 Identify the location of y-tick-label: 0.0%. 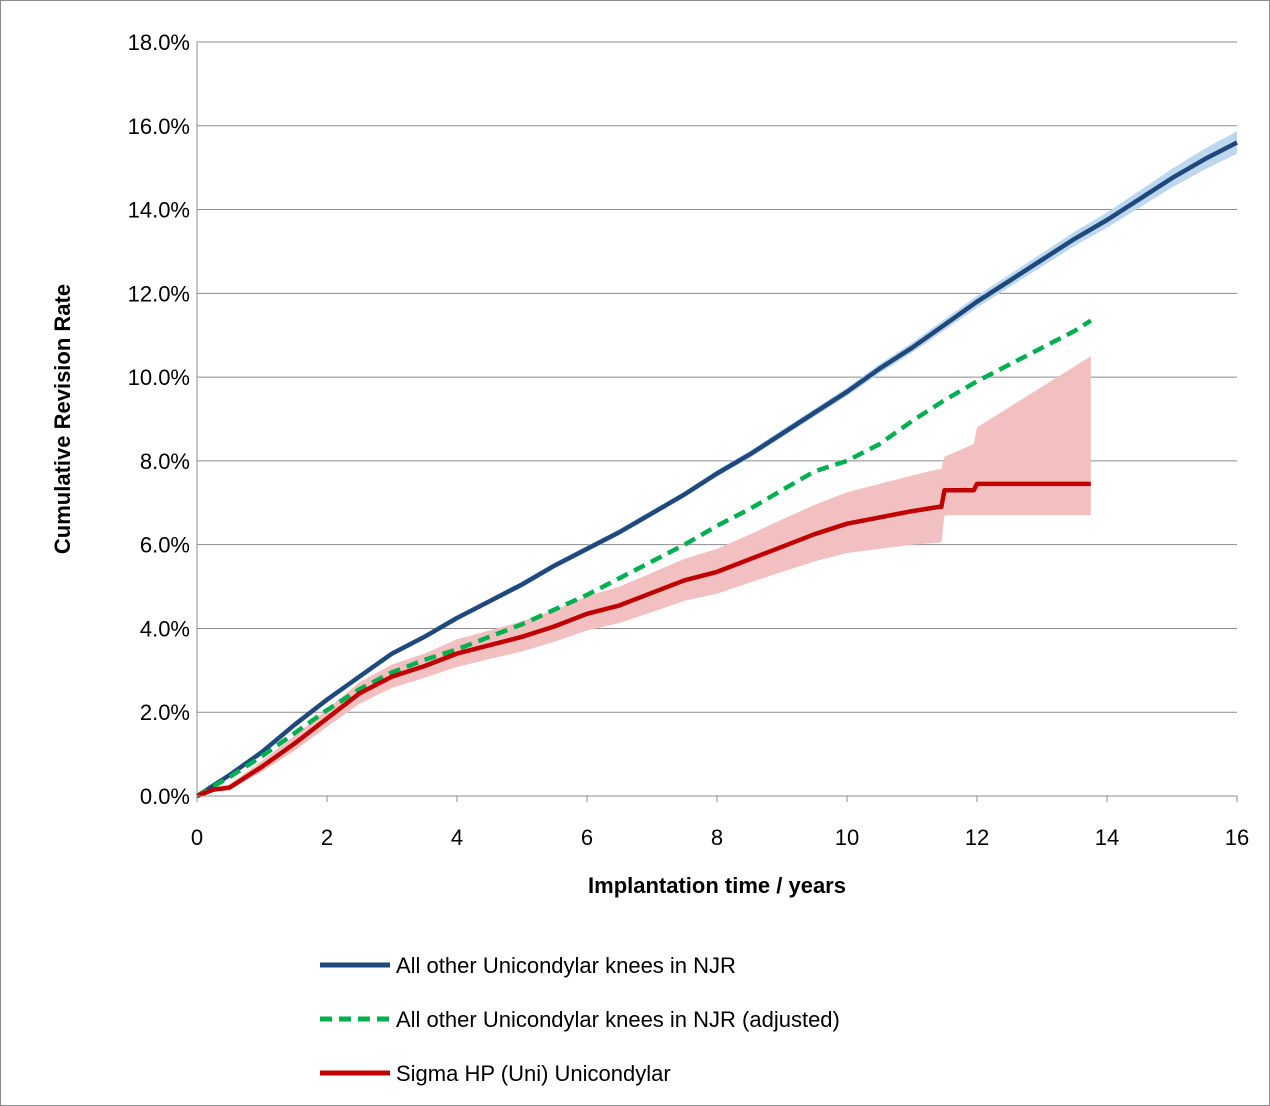
(165, 796).